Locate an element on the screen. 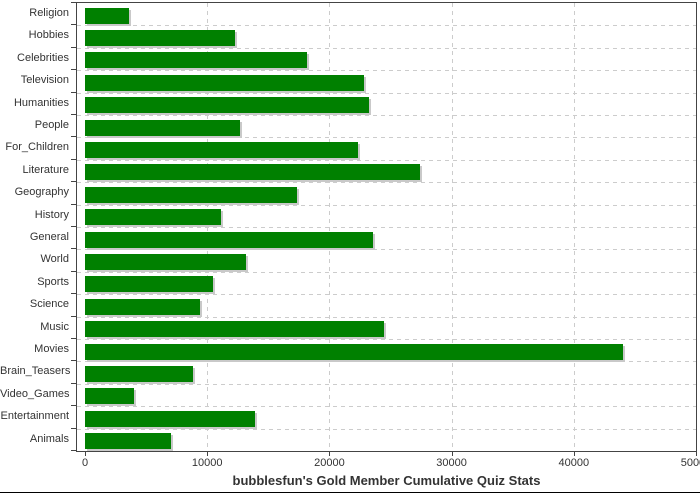 The image size is (700, 500). bar-celebrities is located at coordinates (196, 60).